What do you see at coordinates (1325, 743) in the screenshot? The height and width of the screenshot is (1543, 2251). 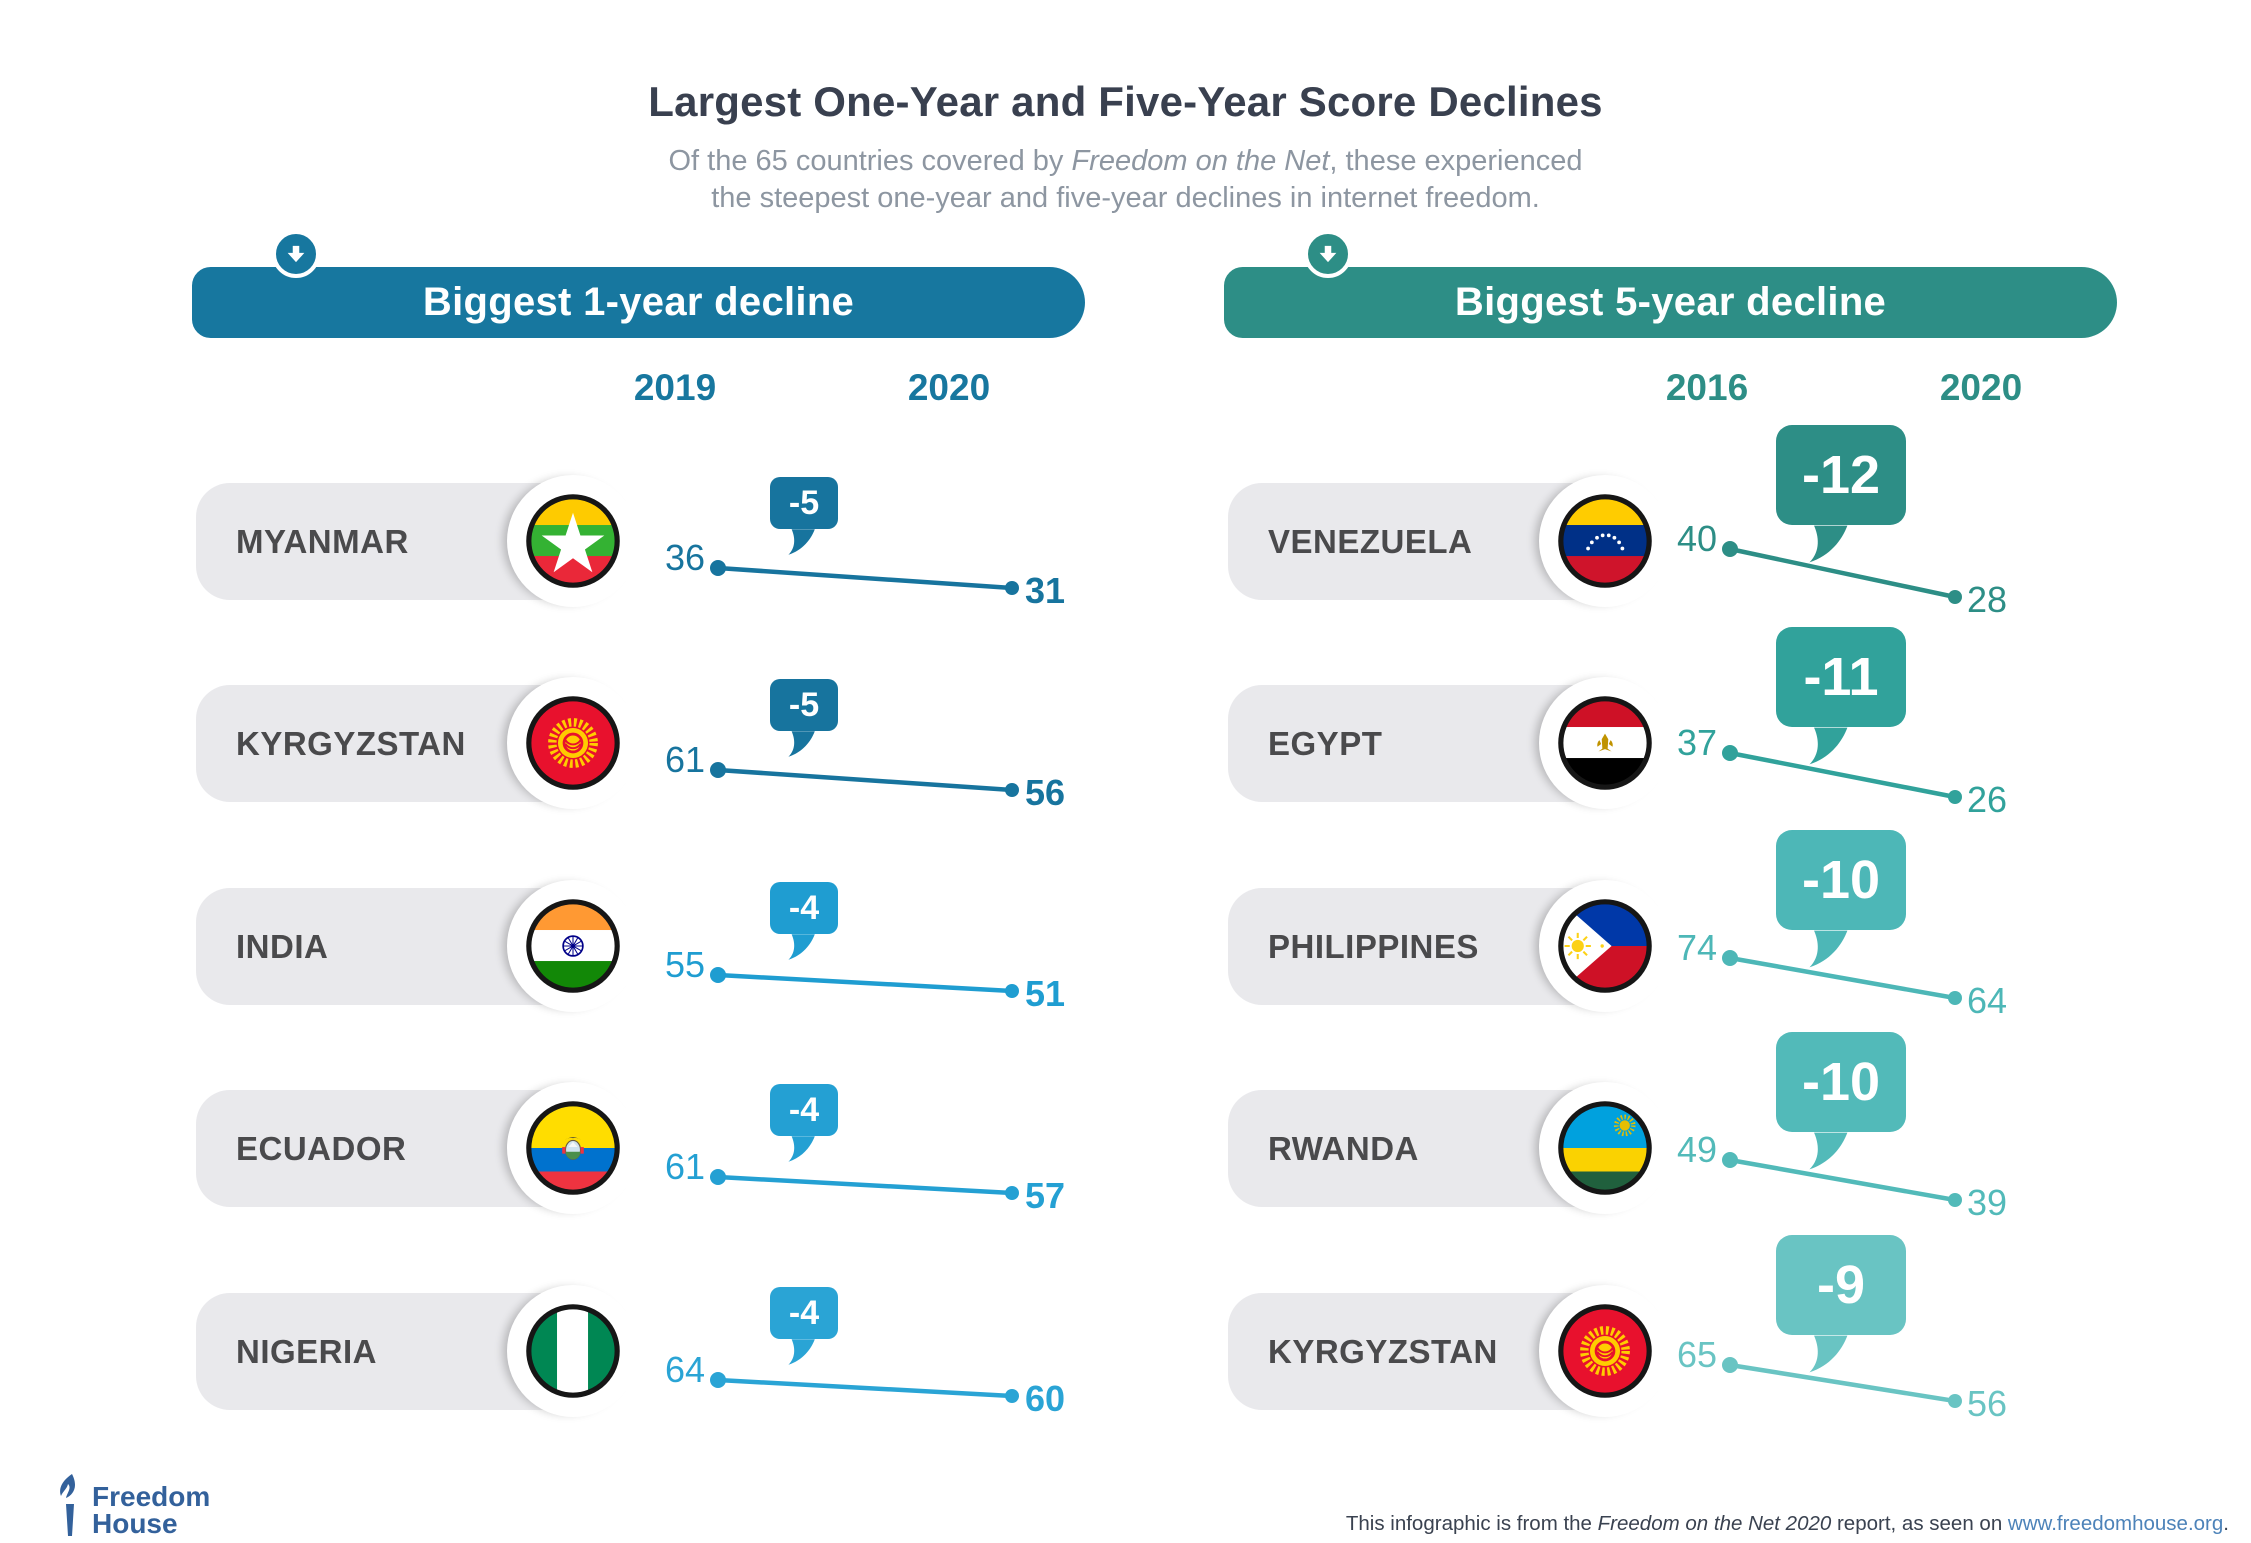 I see `country-label: EGYPT` at bounding box center [1325, 743].